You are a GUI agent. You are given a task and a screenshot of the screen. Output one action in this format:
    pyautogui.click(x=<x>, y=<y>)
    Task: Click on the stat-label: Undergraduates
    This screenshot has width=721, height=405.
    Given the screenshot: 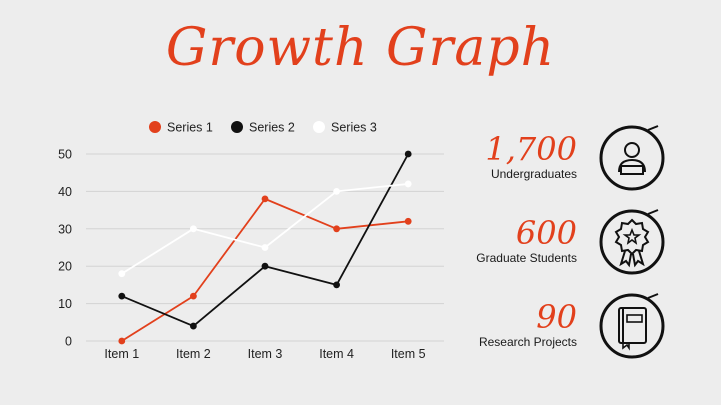 What is the action you would take?
    pyautogui.click(x=533, y=174)
    